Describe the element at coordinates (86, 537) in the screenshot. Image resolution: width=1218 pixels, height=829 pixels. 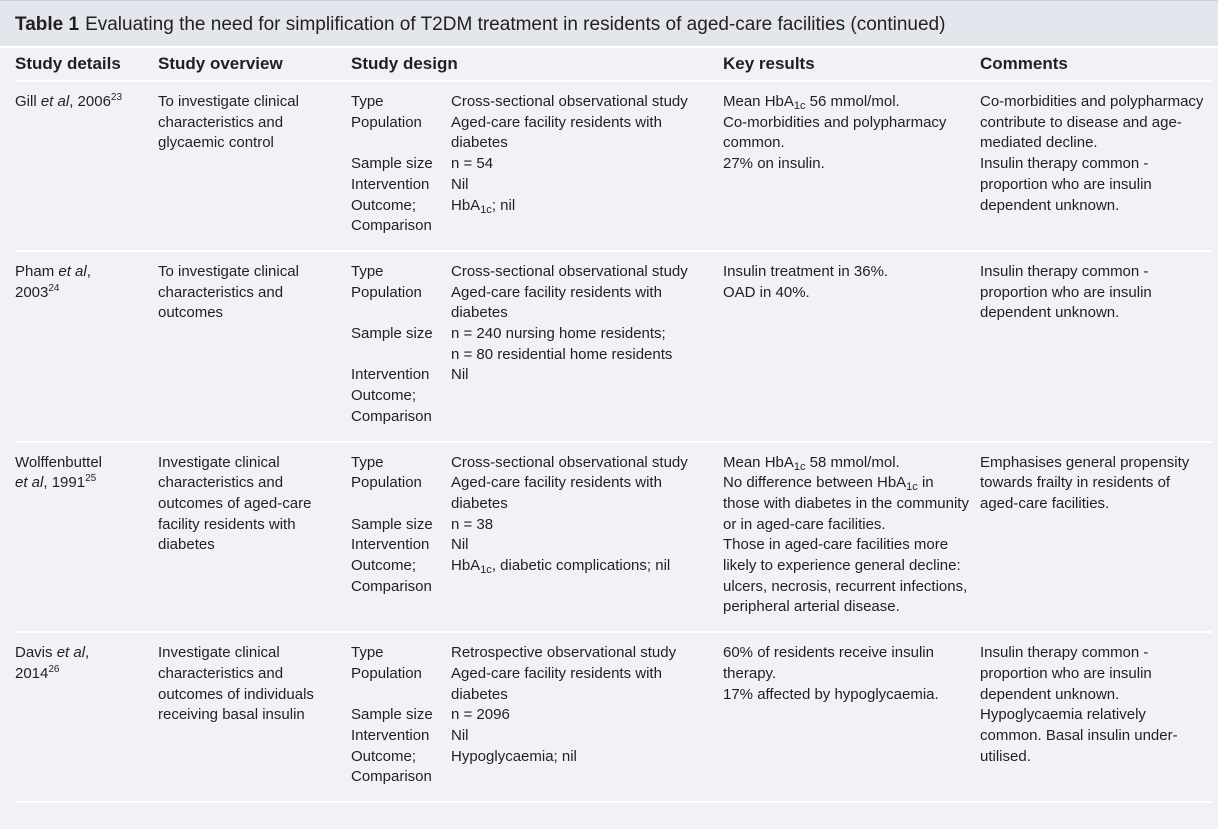
I see `study-cell: Wolffenbuttel et al, 199125` at that location.